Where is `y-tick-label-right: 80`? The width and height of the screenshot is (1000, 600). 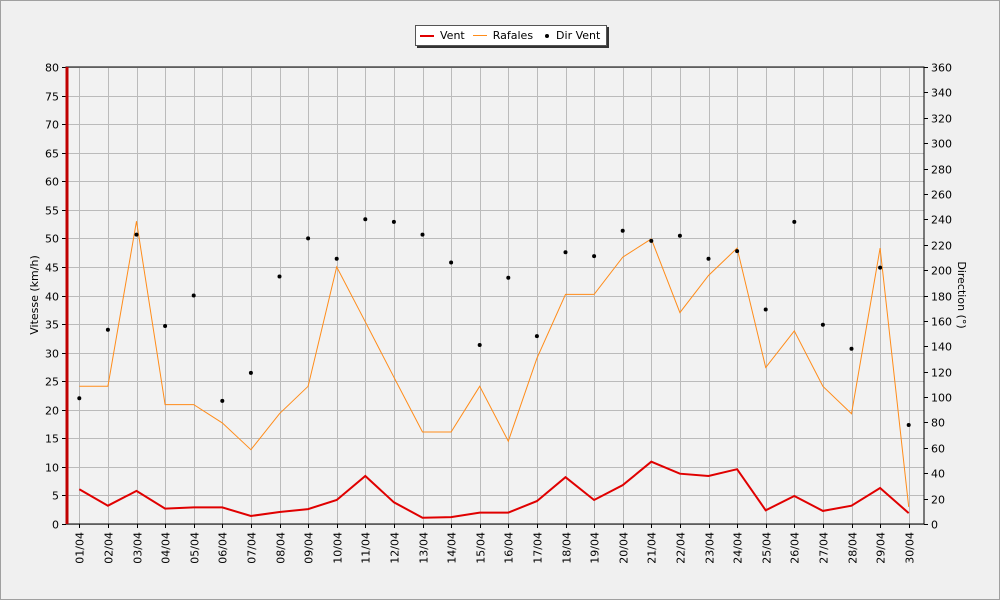
y-tick-label-right: 80 is located at coordinates (938, 423).